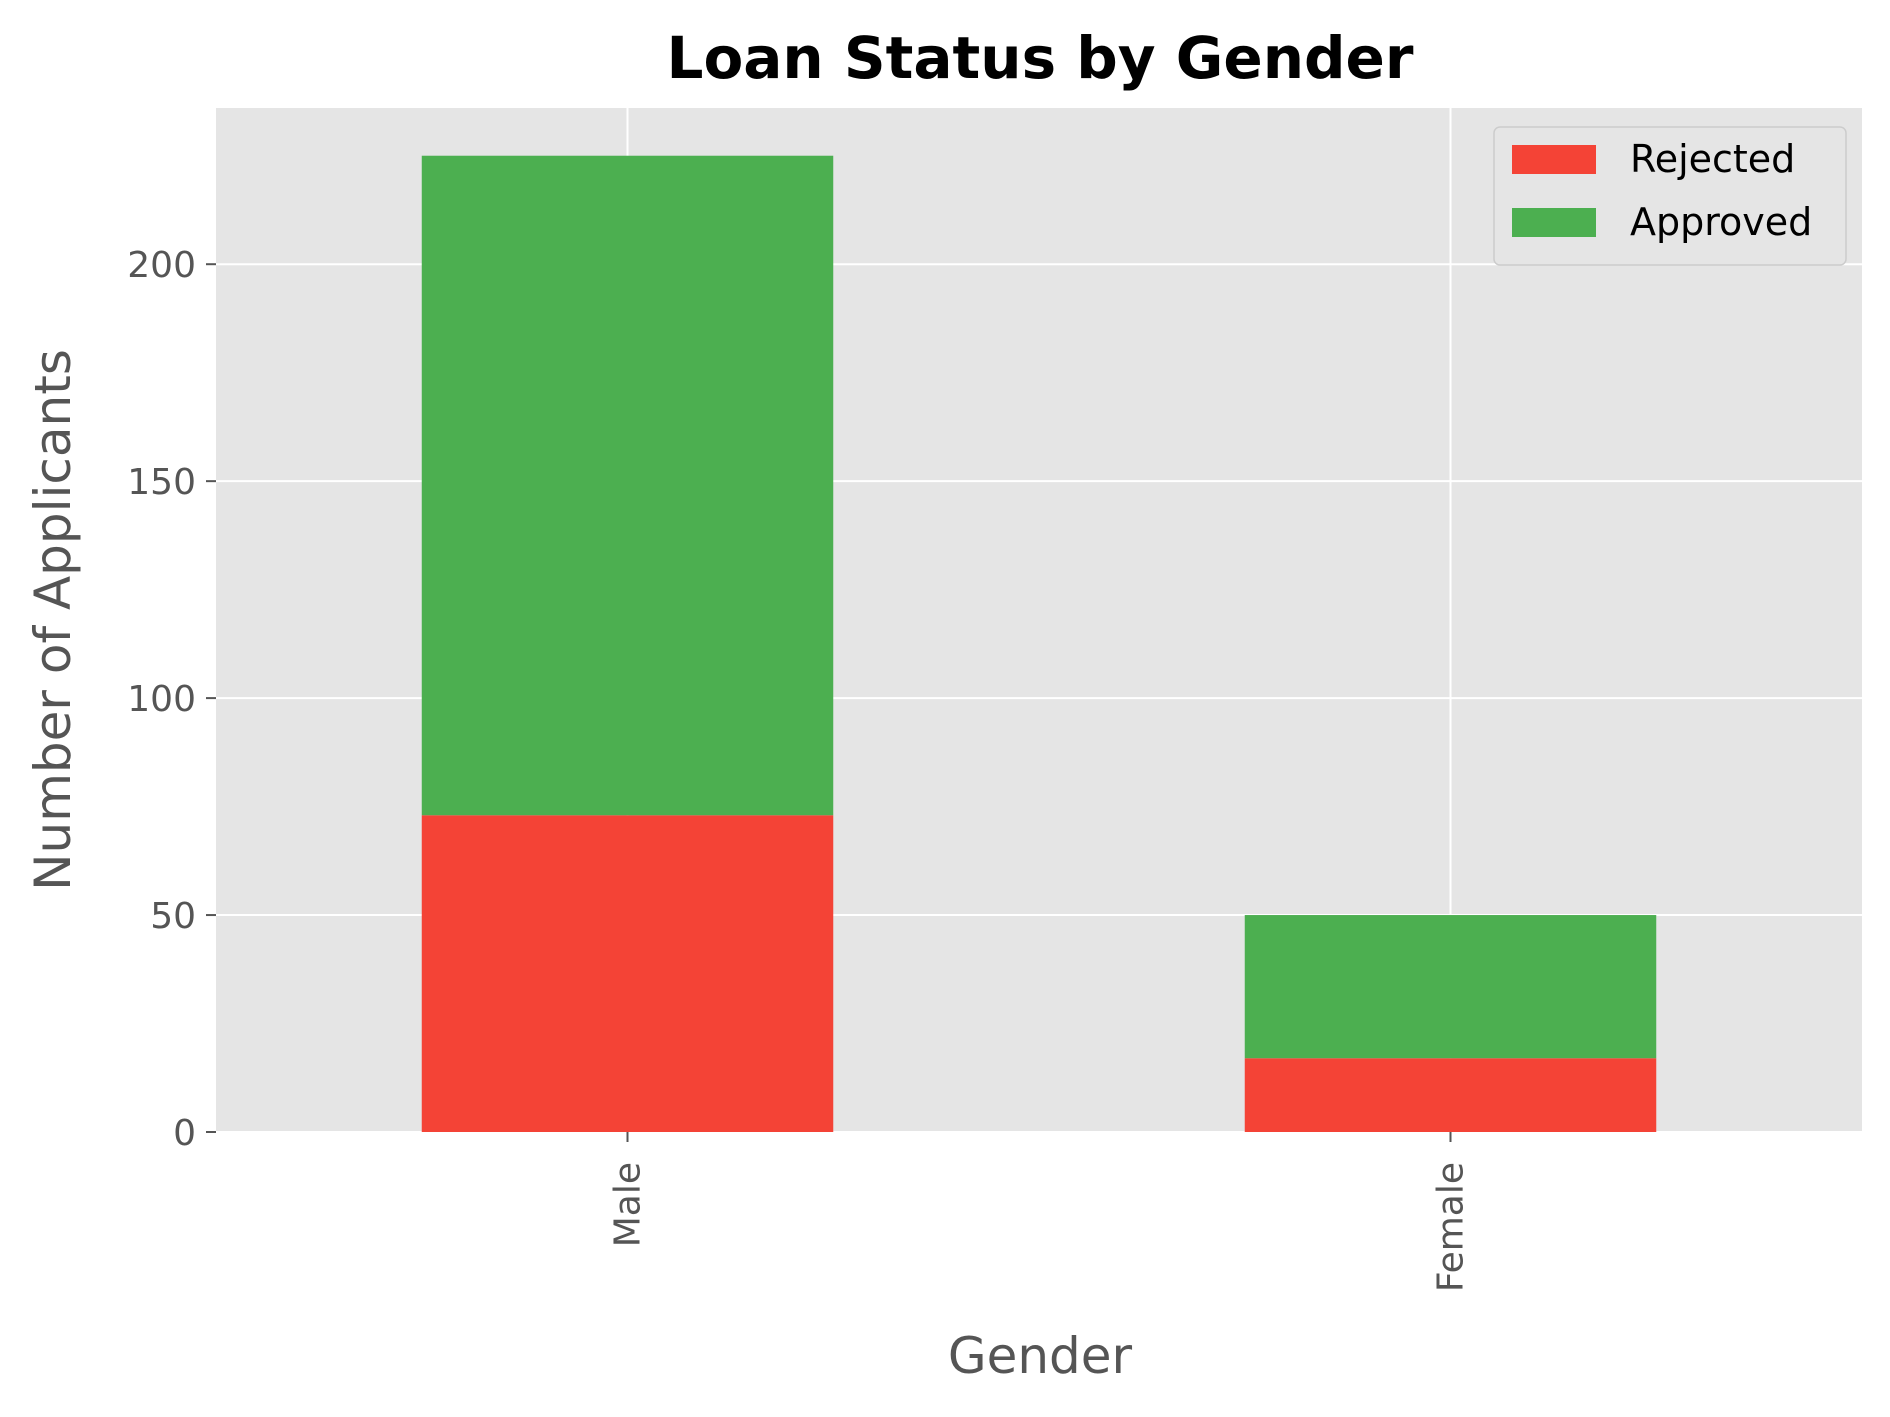  I want to click on legend-label-rejected: Rejected, so click(1712, 159).